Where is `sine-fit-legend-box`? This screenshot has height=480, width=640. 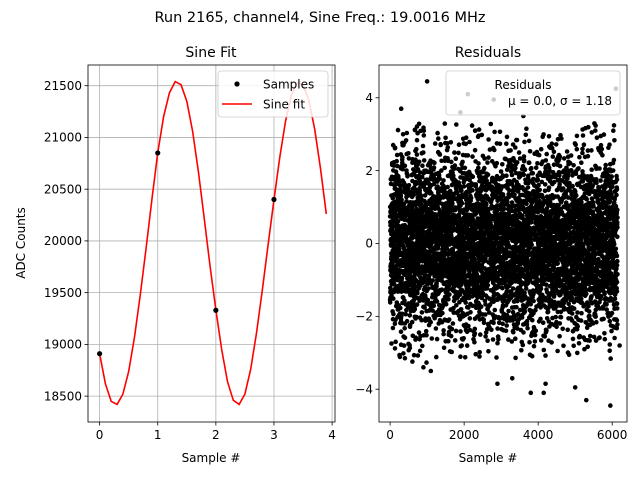 sine-fit-legend-box is located at coordinates (273, 94).